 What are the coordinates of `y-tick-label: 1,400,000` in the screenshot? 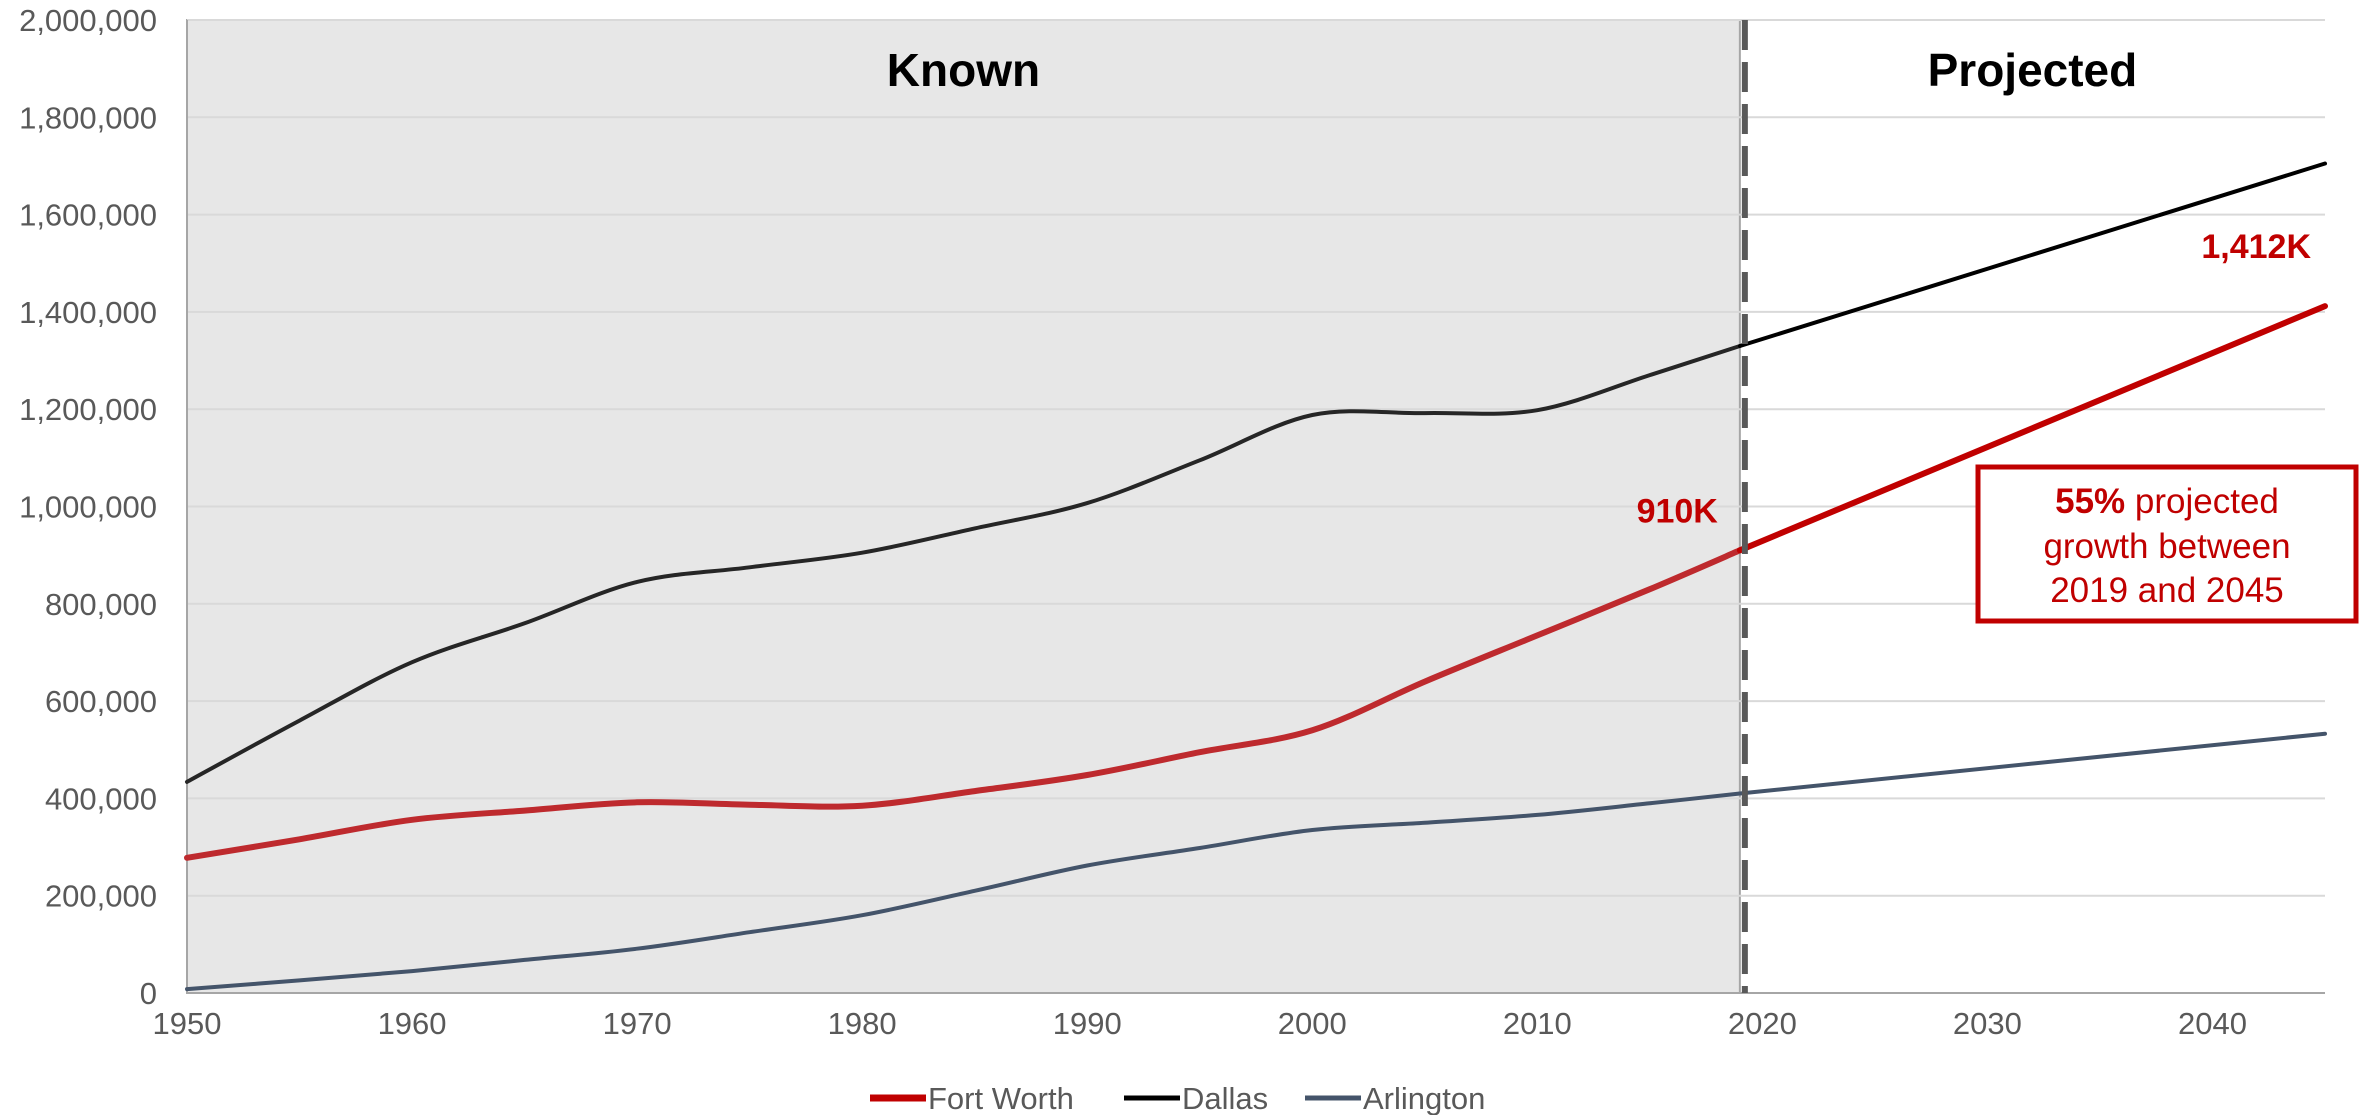 It's located at (88, 312).